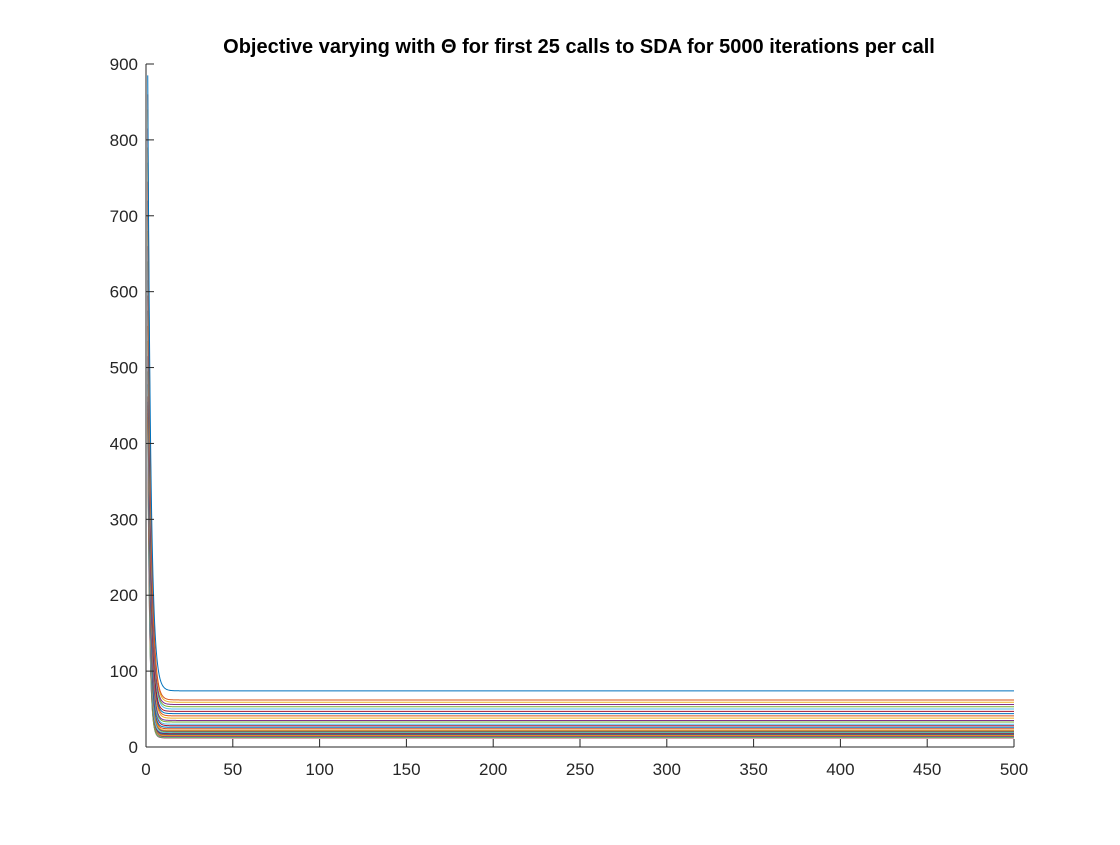  What do you see at coordinates (840, 769) in the screenshot?
I see `x-tick-label: 400` at bounding box center [840, 769].